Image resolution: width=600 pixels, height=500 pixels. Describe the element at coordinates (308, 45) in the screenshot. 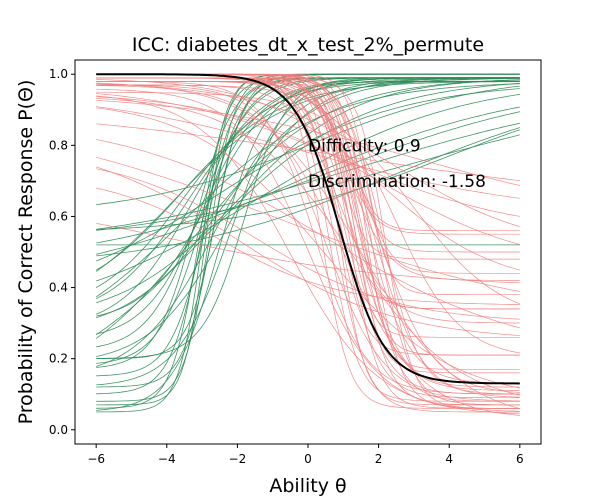

I see `chart-title: ICC: diabetes_dt_x_test_2%_permute` at that location.